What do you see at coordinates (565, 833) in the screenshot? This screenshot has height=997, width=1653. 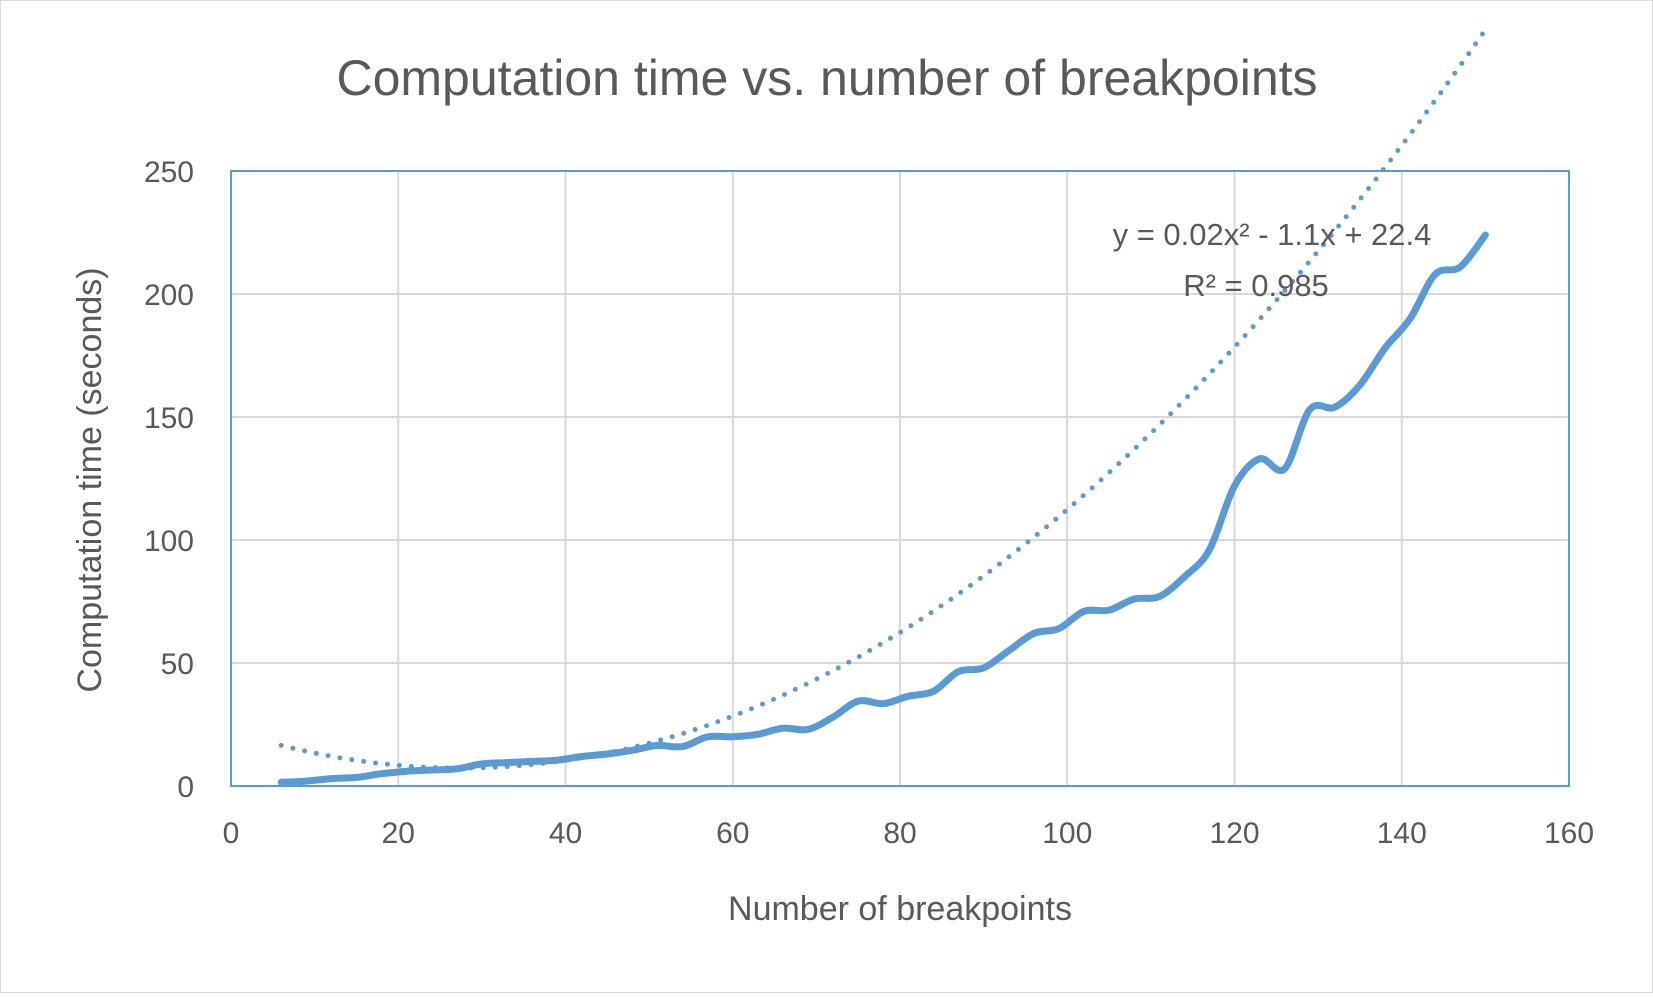 I see `x-tick-label: 40` at bounding box center [565, 833].